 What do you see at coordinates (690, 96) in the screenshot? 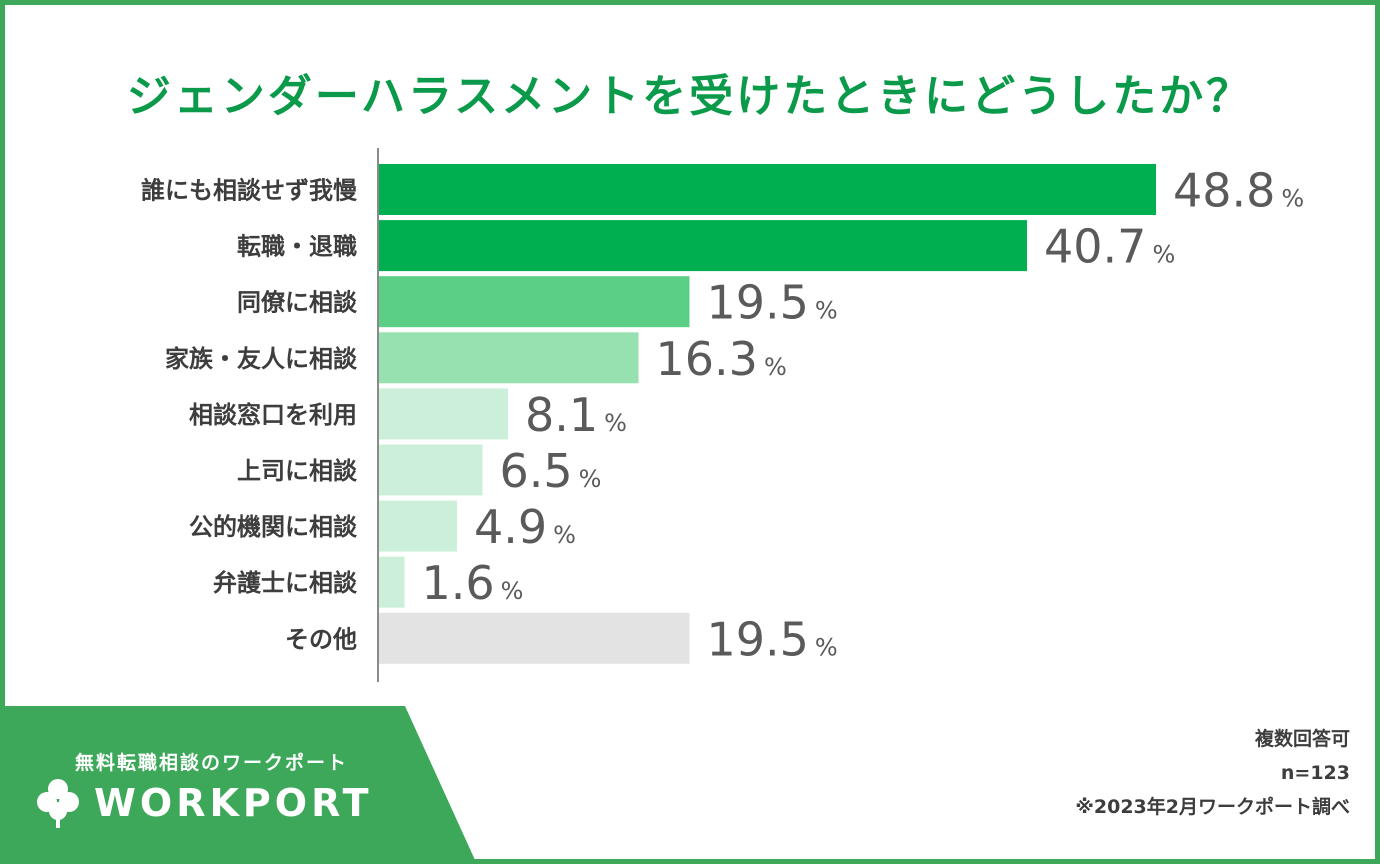
I see `chart-title: ジェンダーハラスメントを受けたときにどうしたか？` at bounding box center [690, 96].